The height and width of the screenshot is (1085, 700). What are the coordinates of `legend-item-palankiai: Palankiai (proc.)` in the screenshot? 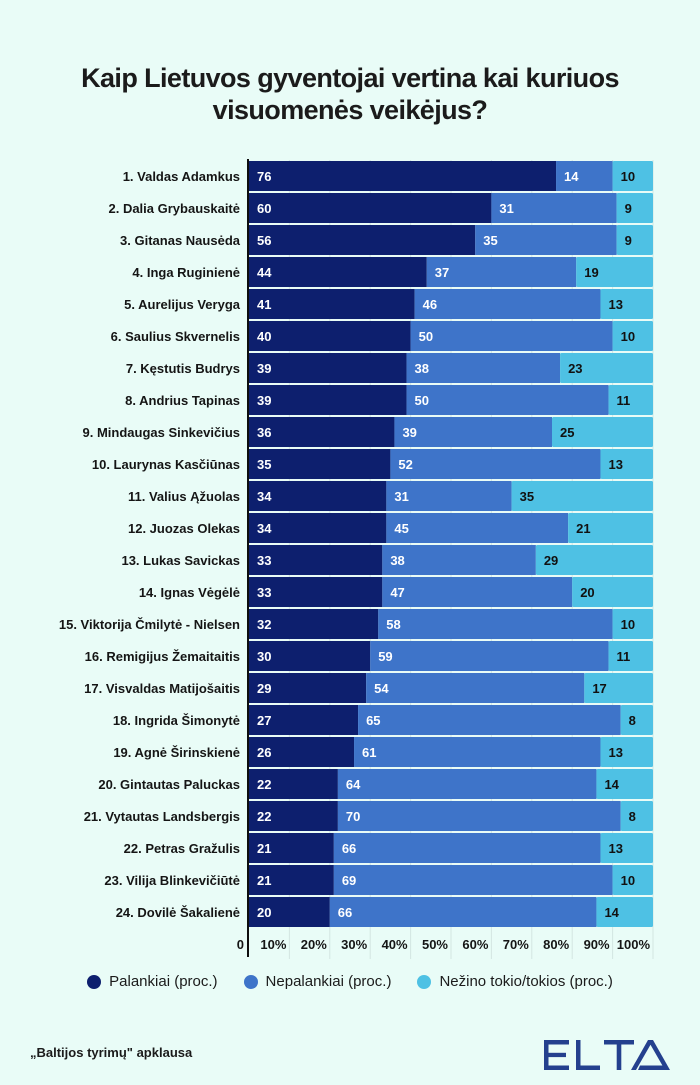 It's located at (152, 981).